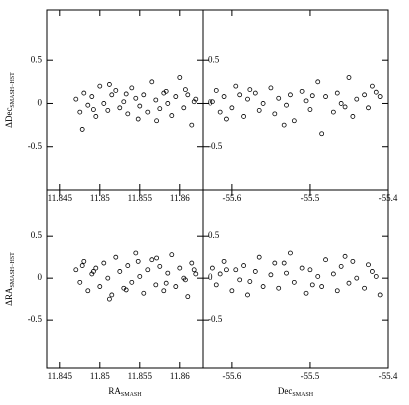 This screenshot has height=405, width=409. Describe the element at coordinates (125, 392) in the screenshot. I see `x-axis-label: RASMASH` at that location.